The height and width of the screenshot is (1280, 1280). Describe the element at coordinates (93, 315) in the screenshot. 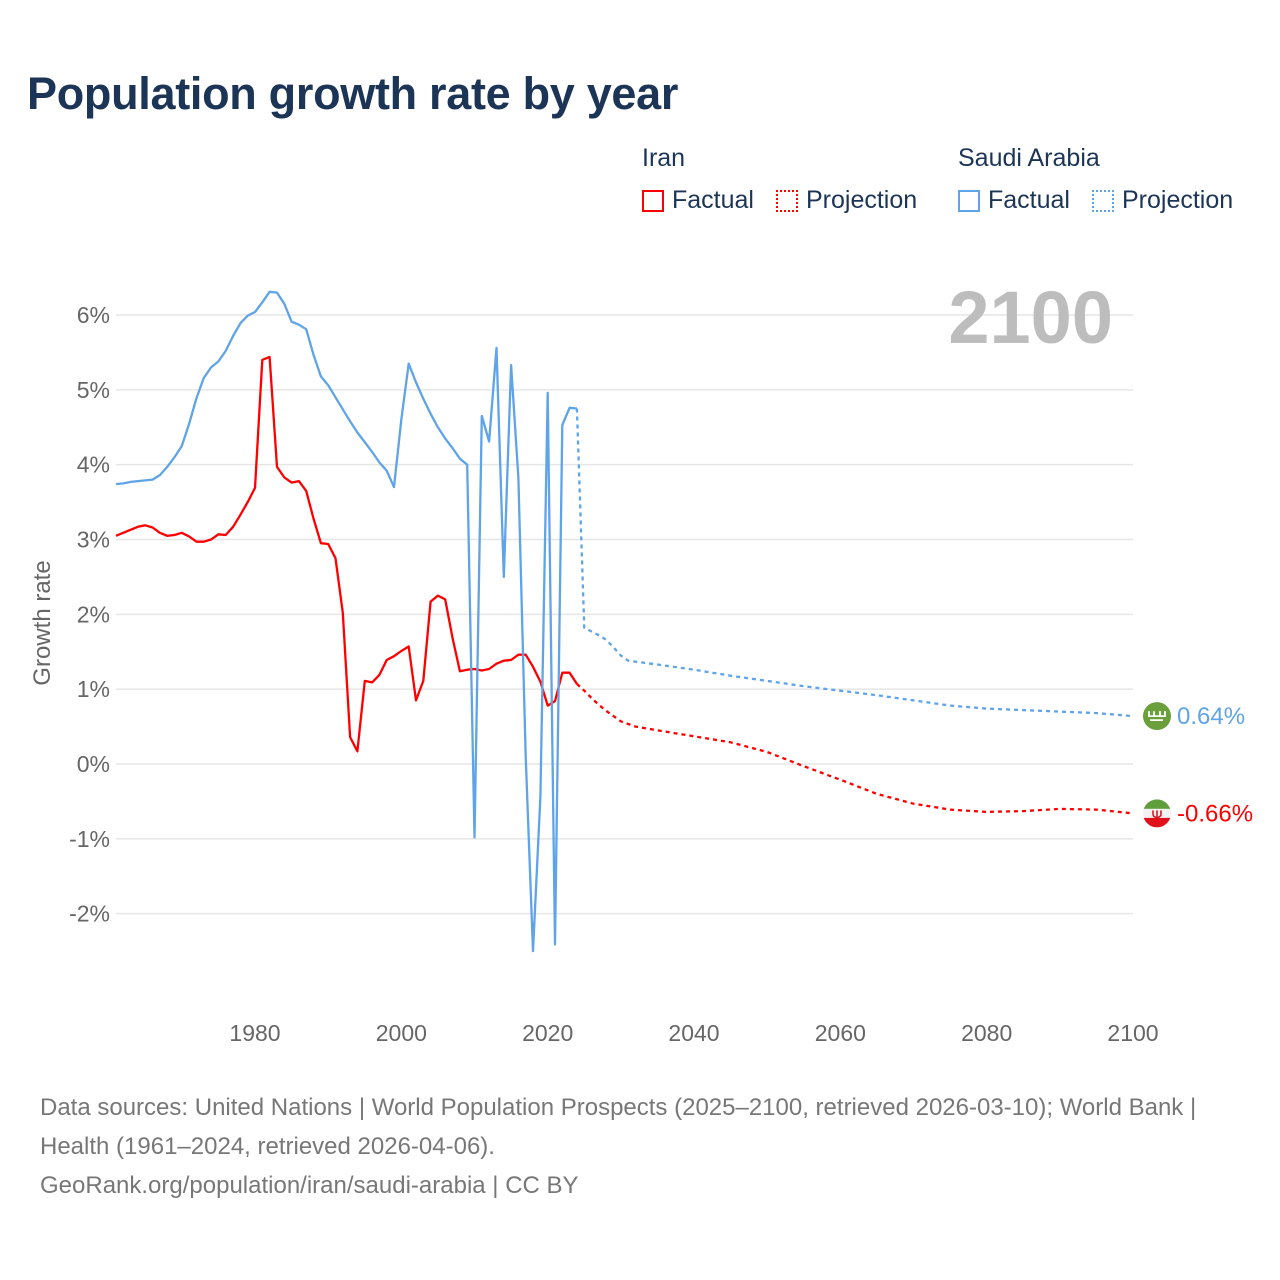

I see `y-tick-label: 6%` at that location.